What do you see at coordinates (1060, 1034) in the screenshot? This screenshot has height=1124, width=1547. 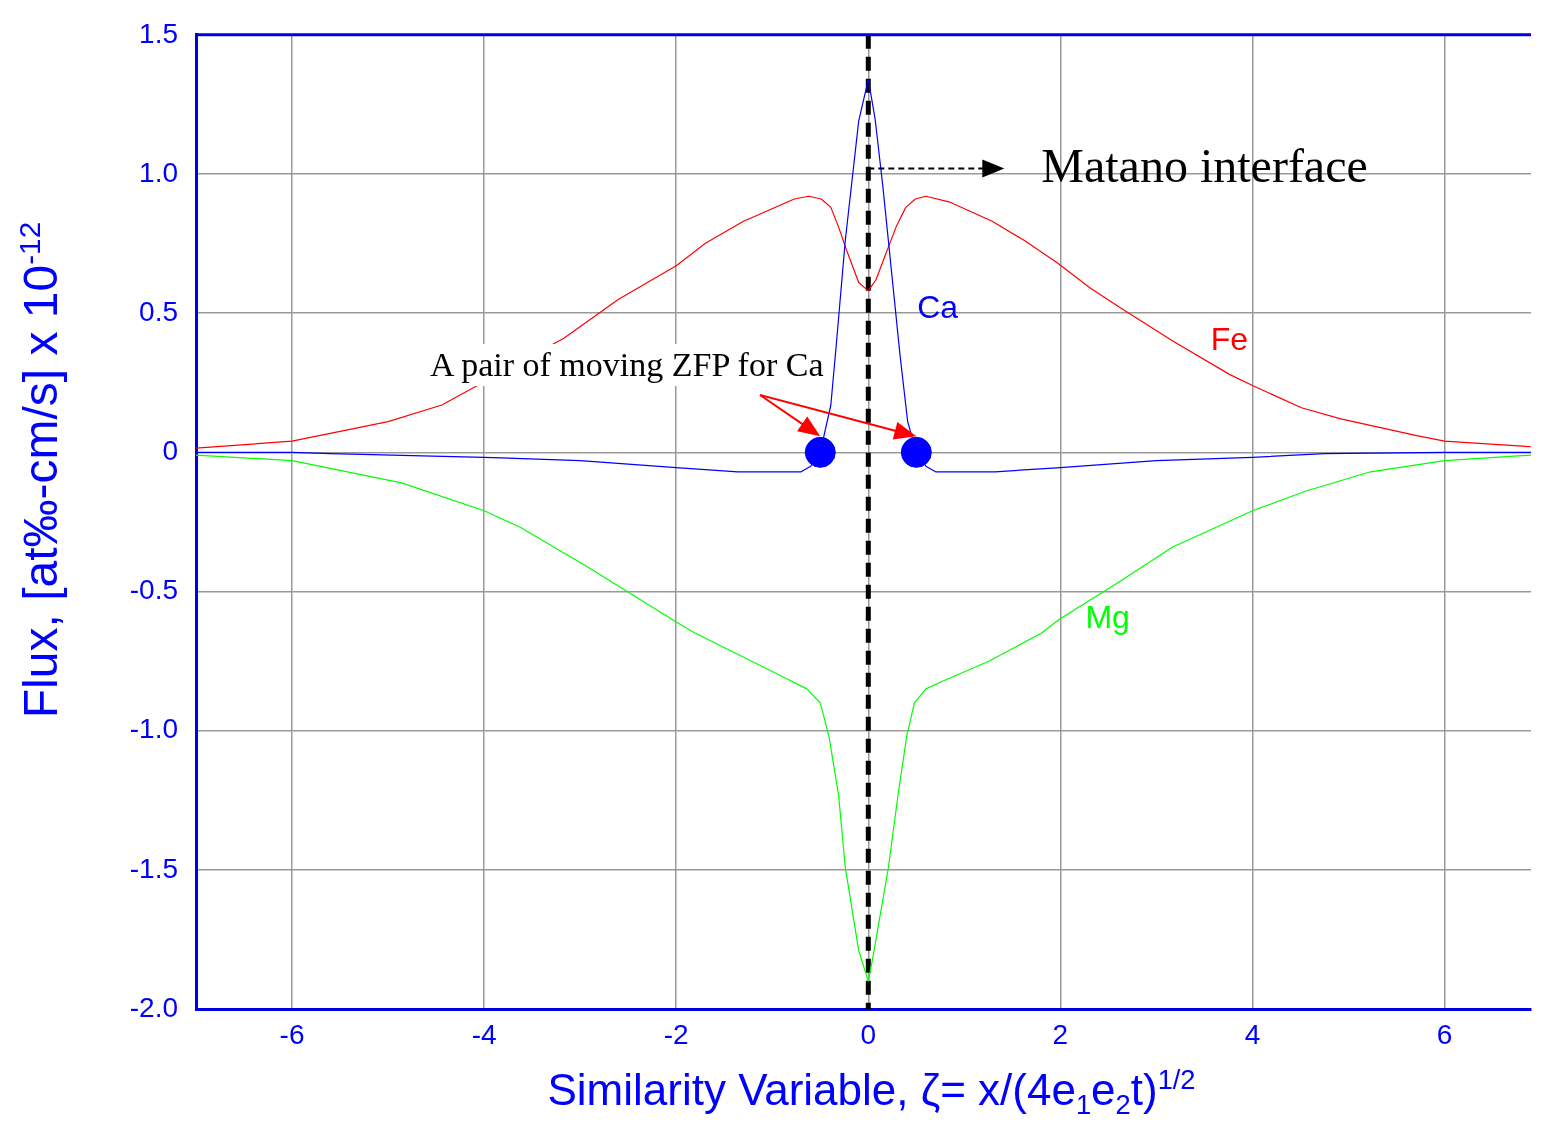 I see `x-tick-label: 2` at bounding box center [1060, 1034].